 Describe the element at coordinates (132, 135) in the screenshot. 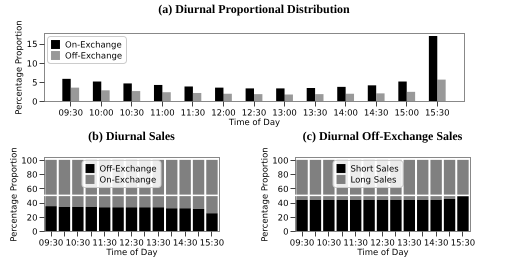

I see `chart-title: (b) Diurnal Sales` at that location.